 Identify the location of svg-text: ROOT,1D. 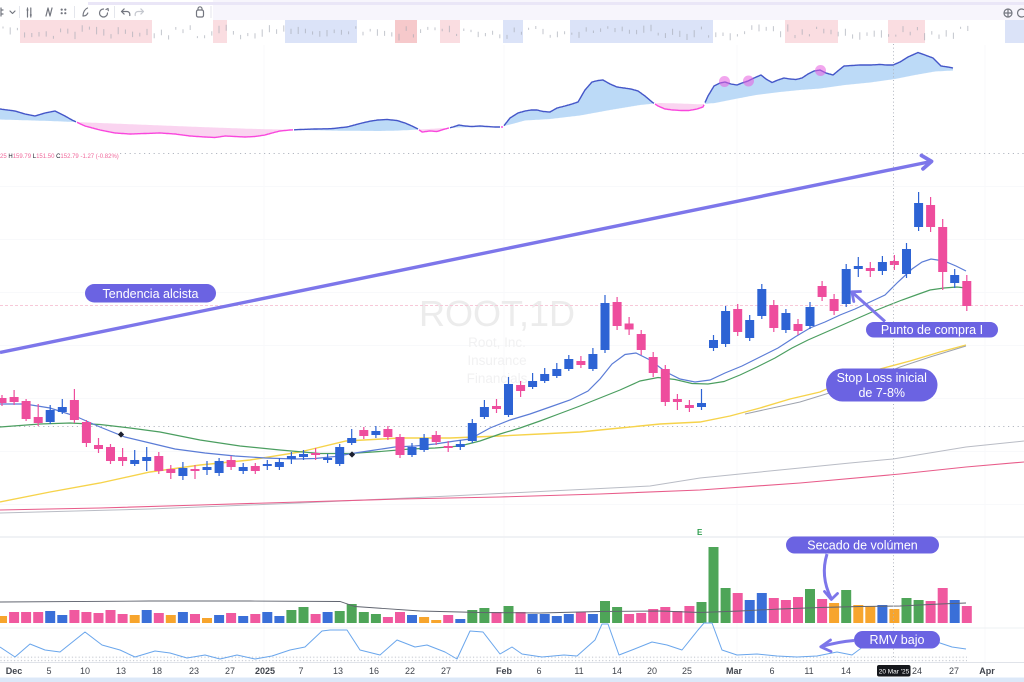
(497, 313).